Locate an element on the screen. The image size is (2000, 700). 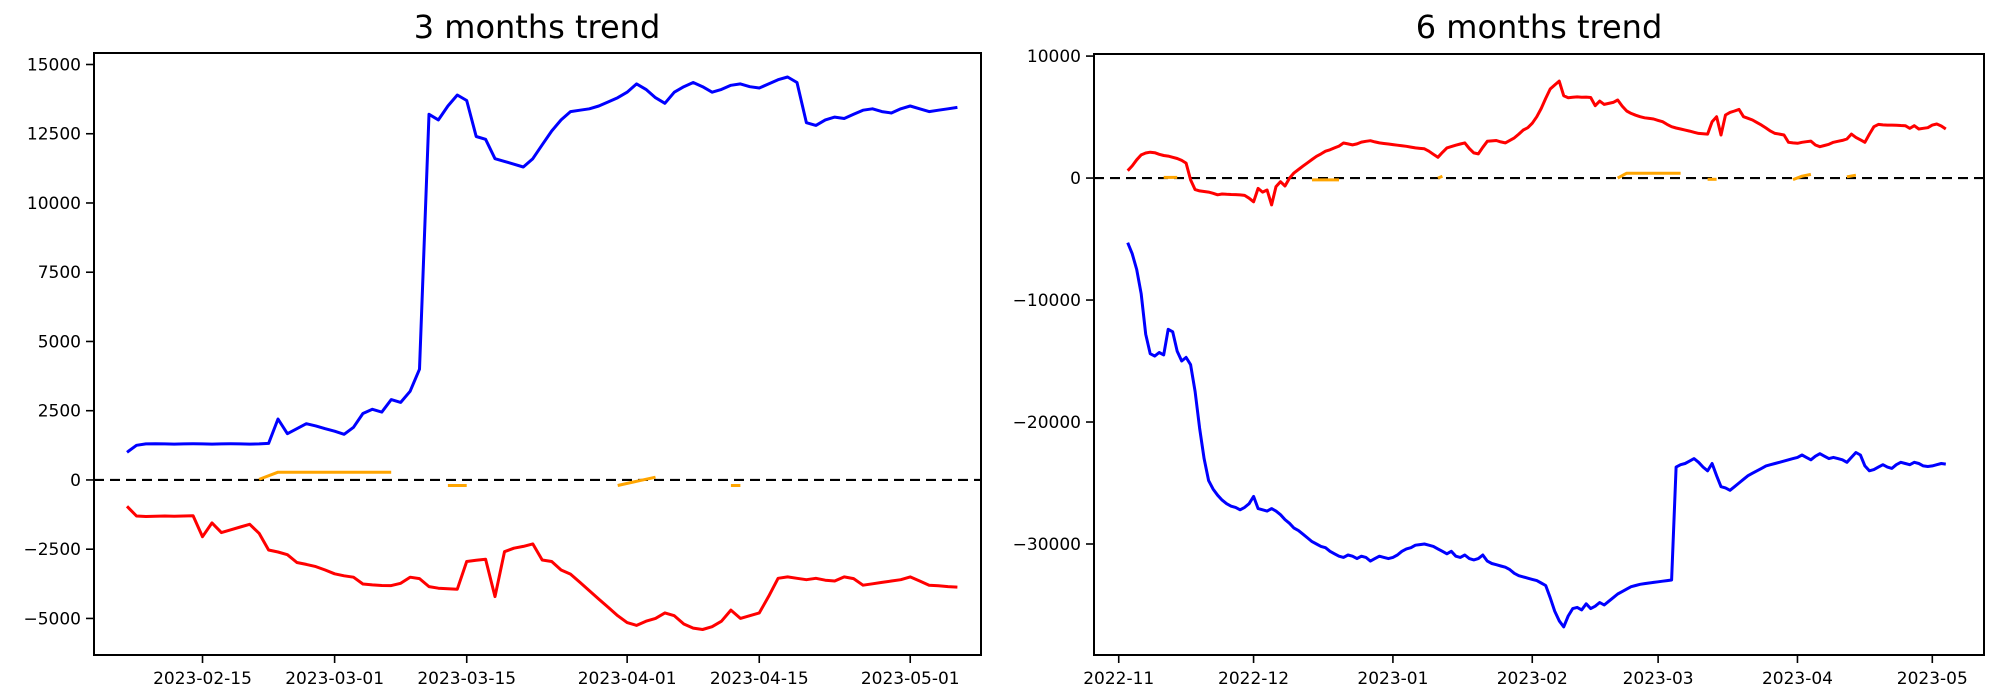
x-tick-label: 2023-05-01 is located at coordinates (910, 679).